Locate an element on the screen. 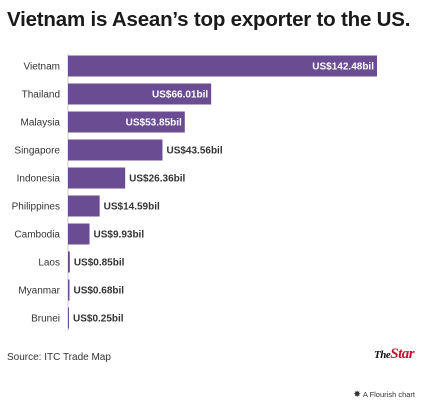 The height and width of the screenshot is (403, 425). flourish-credit: ✸ A Flourish chart is located at coordinates (384, 394).